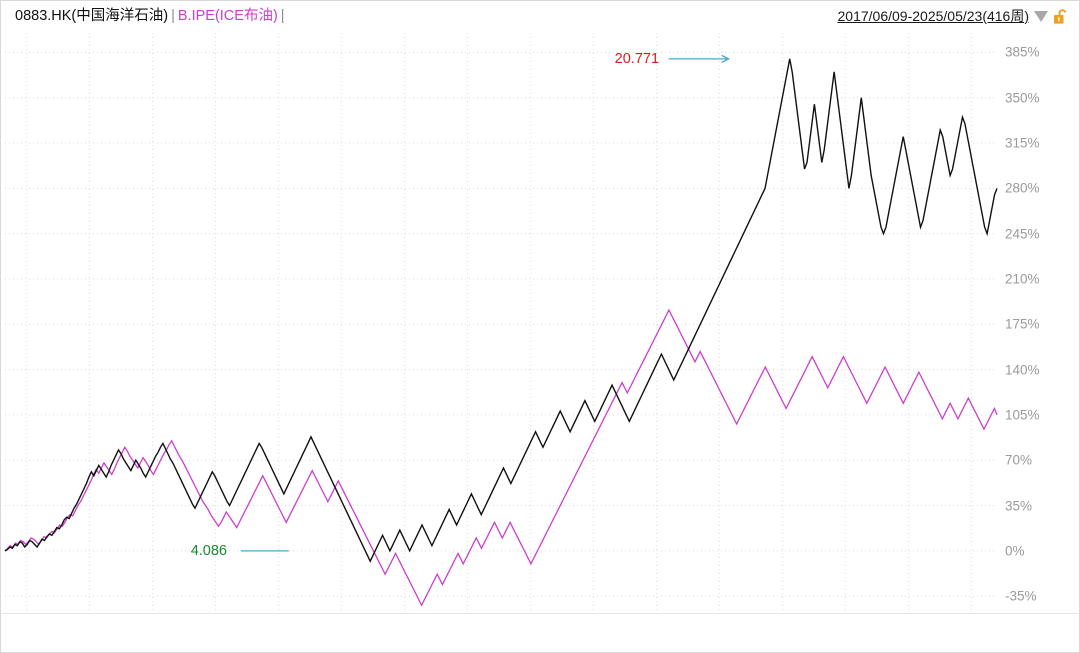  I want to click on unlock-icon, so click(1061, 16).